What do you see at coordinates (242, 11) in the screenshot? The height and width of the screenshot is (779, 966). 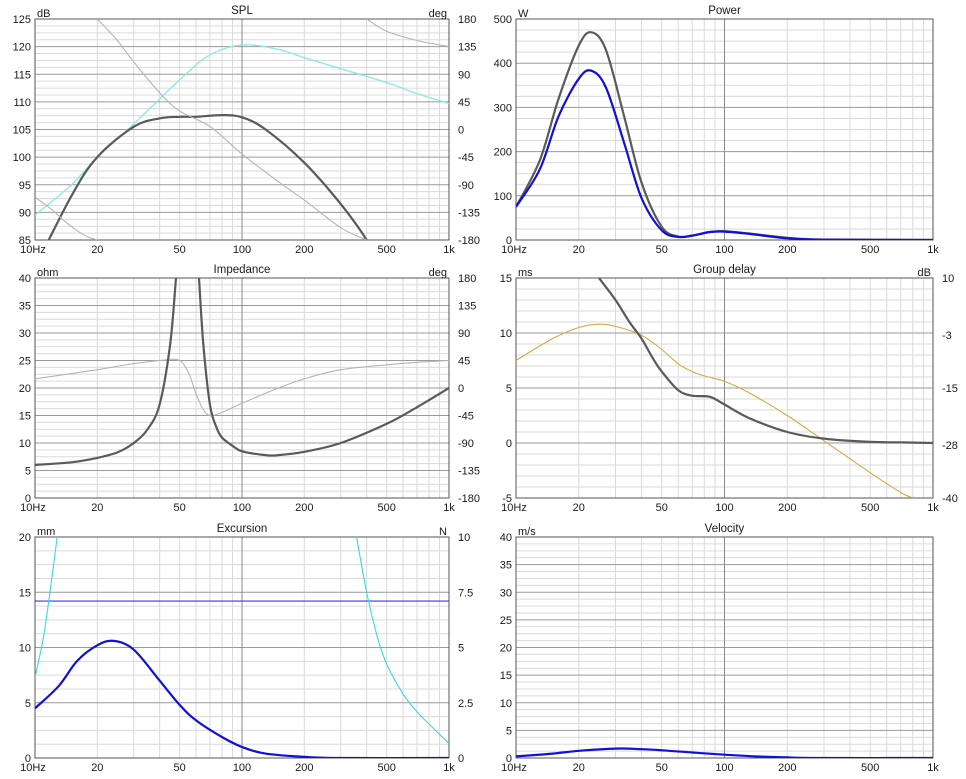 I see `chart-title: SPL` at bounding box center [242, 11].